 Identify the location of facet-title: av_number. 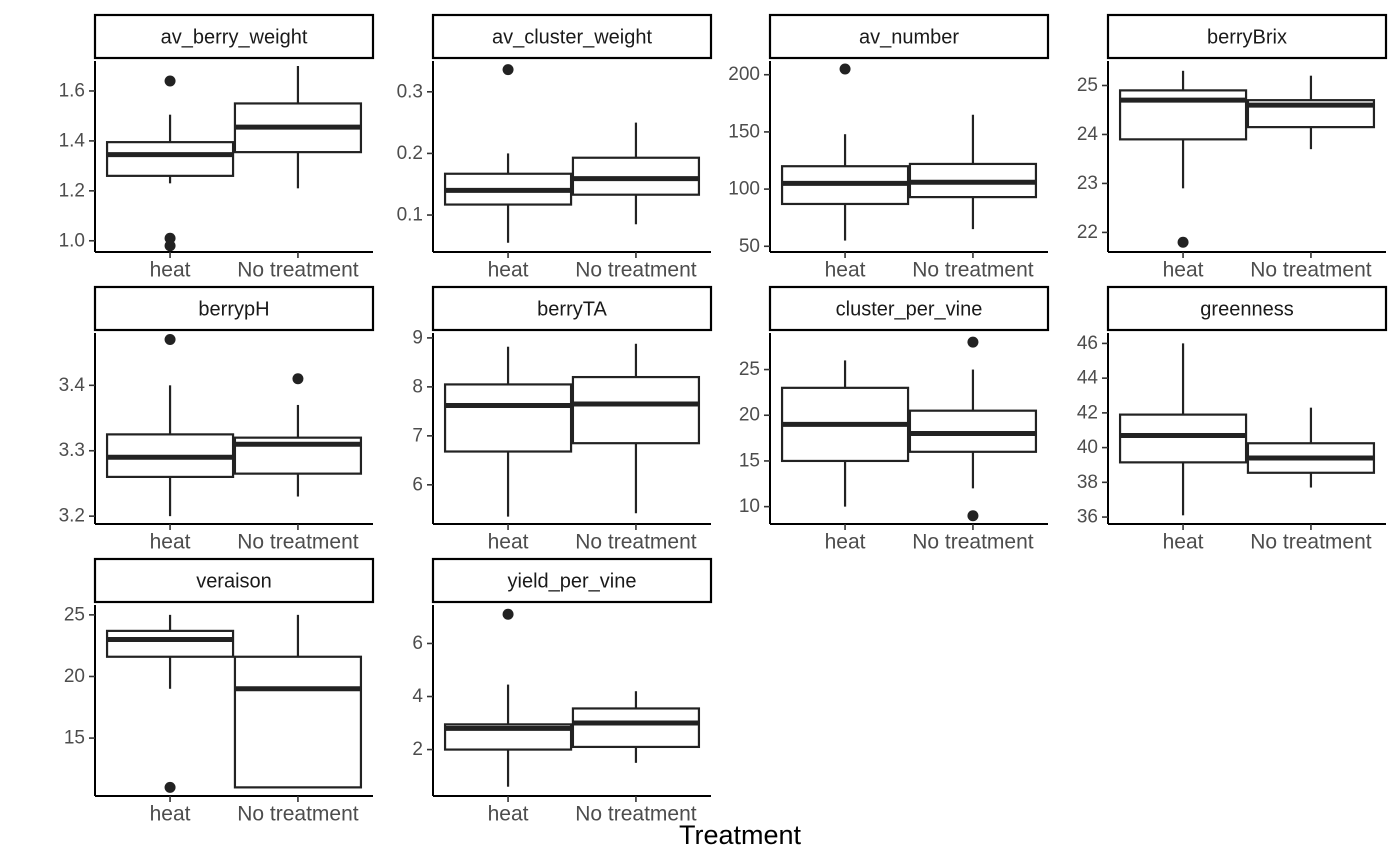
(909, 38).